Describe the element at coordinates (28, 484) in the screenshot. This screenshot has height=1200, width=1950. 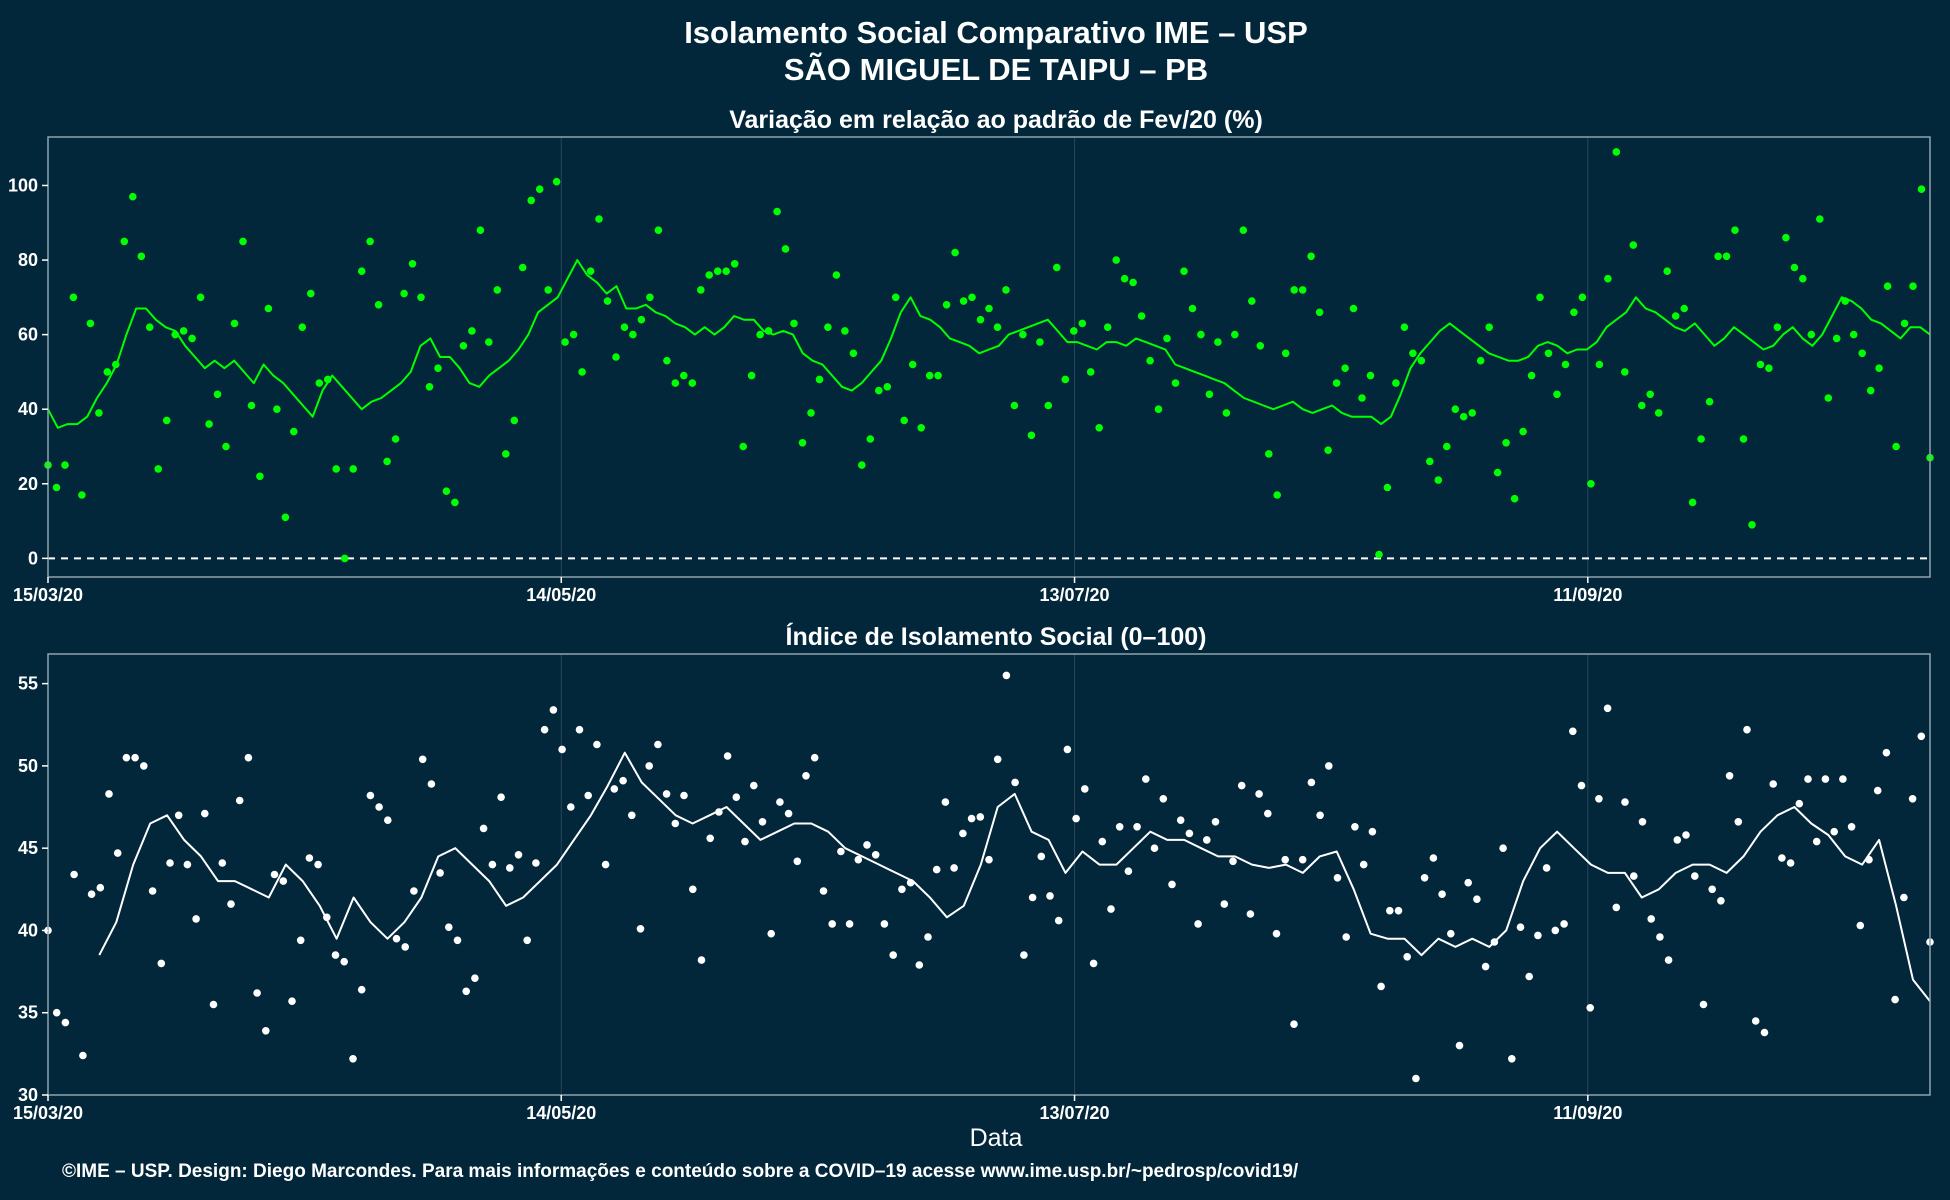
I see `y-tick-label: 20` at that location.